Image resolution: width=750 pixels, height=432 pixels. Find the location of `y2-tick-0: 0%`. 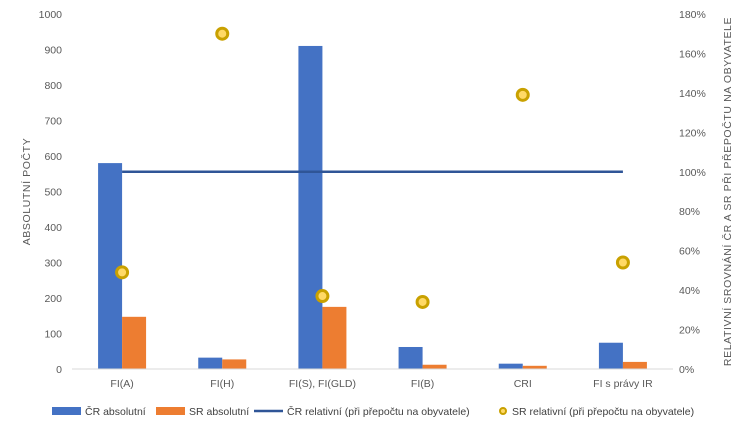

y2-tick-0: 0% is located at coordinates (686, 370).